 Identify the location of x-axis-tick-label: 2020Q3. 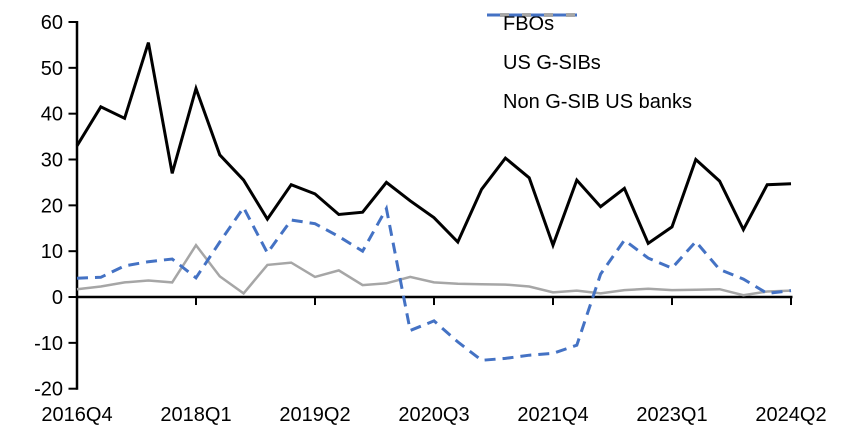
(433, 415).